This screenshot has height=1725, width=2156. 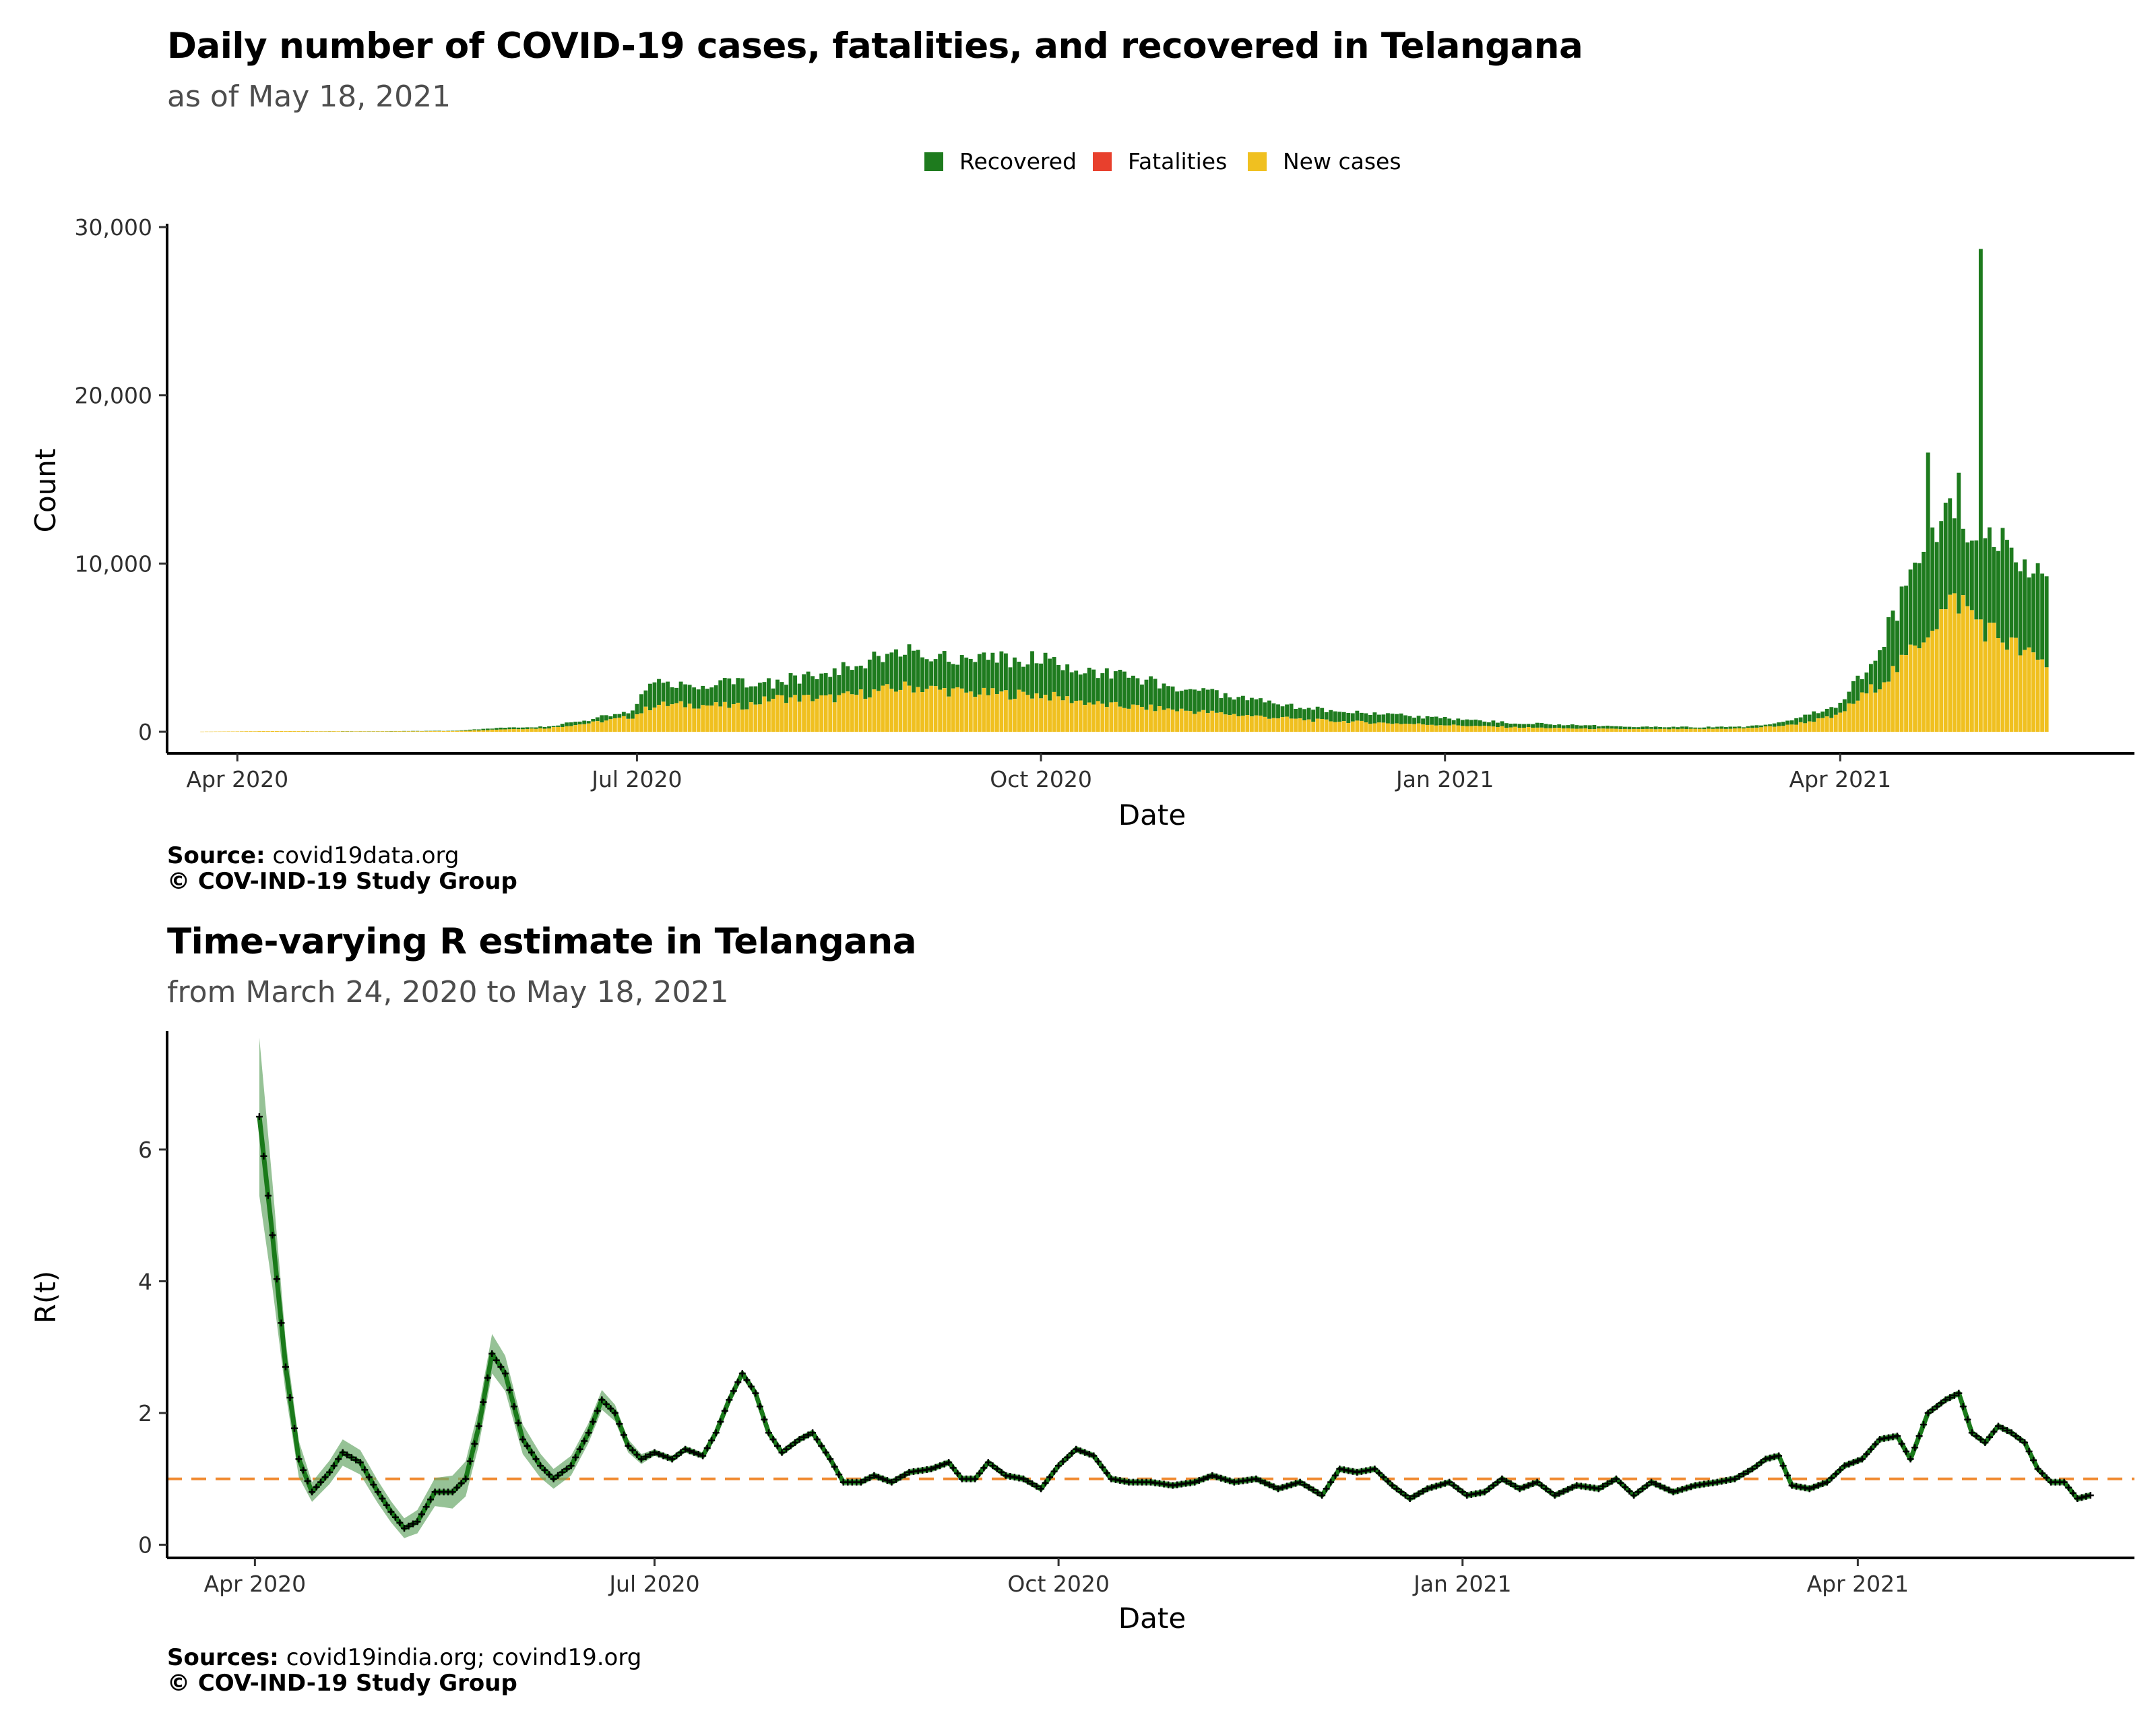 What do you see at coordinates (145, 1413) in the screenshot?
I see `chart2-y-tick-label: 2` at bounding box center [145, 1413].